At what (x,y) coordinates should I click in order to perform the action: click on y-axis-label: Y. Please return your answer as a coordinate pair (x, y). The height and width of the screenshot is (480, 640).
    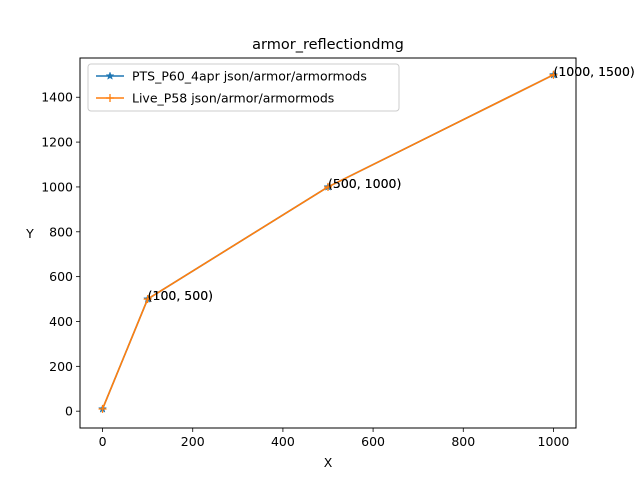
    Looking at the image, I should click on (29, 233).